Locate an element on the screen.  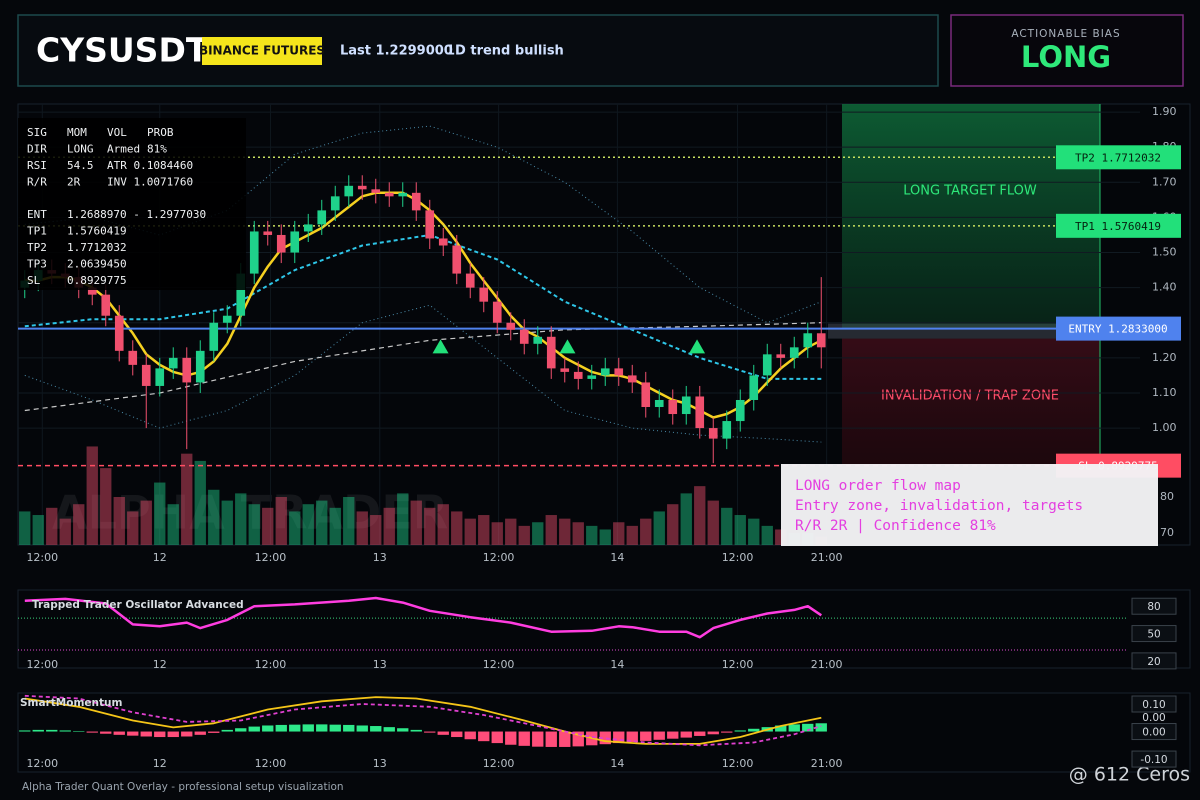
oscillator-line is located at coordinates (423, 617).